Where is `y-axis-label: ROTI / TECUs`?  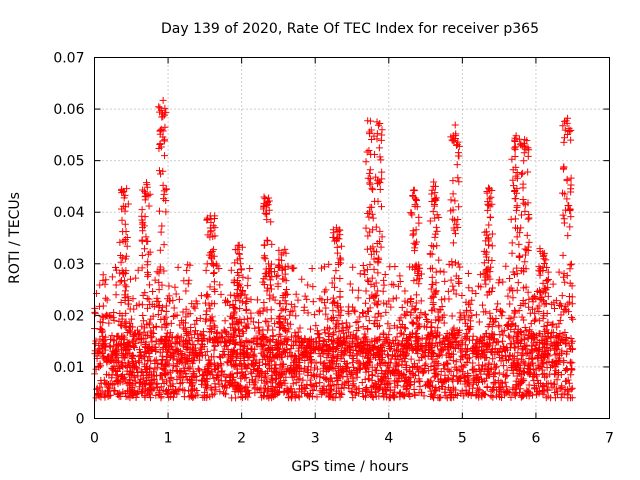
y-axis-label: ROTI / TECUs is located at coordinates (15, 238).